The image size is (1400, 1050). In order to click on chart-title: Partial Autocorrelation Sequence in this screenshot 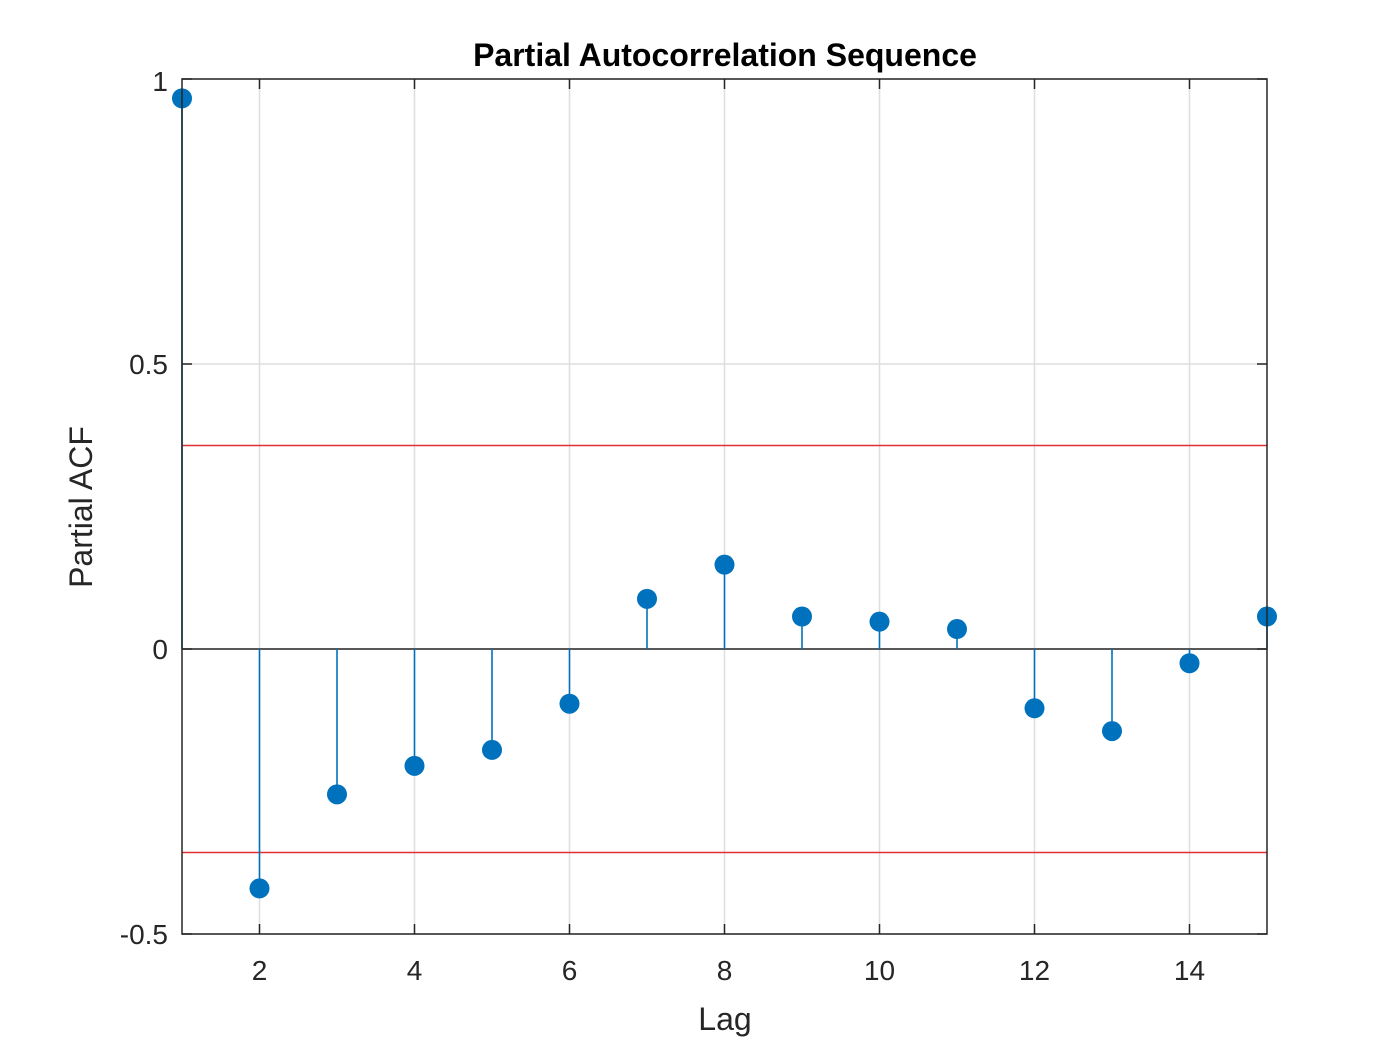, I will do `click(725, 55)`.